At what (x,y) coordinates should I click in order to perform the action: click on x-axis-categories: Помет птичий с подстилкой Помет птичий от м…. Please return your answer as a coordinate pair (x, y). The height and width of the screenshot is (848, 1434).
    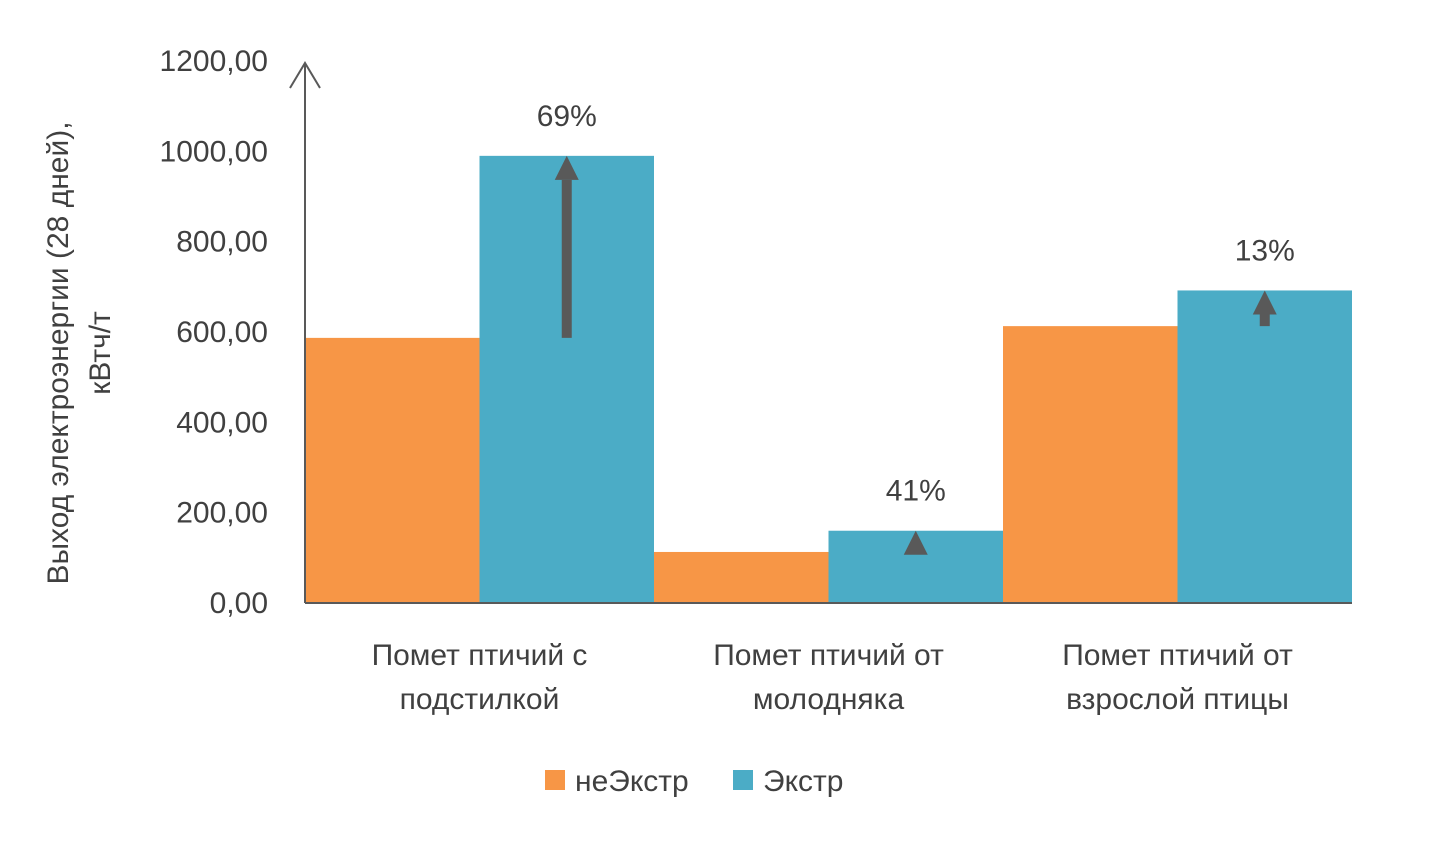
    Looking at the image, I should click on (833, 677).